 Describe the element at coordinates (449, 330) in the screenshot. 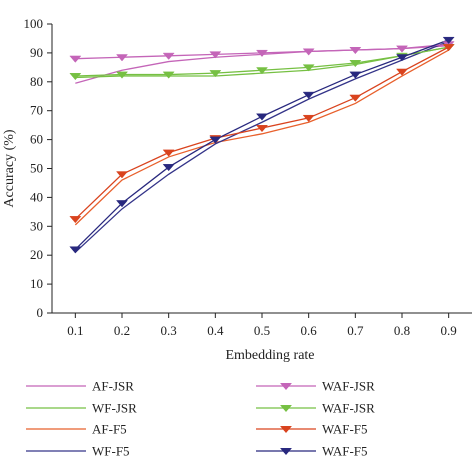

I see `x-tick-label: 0.9` at that location.